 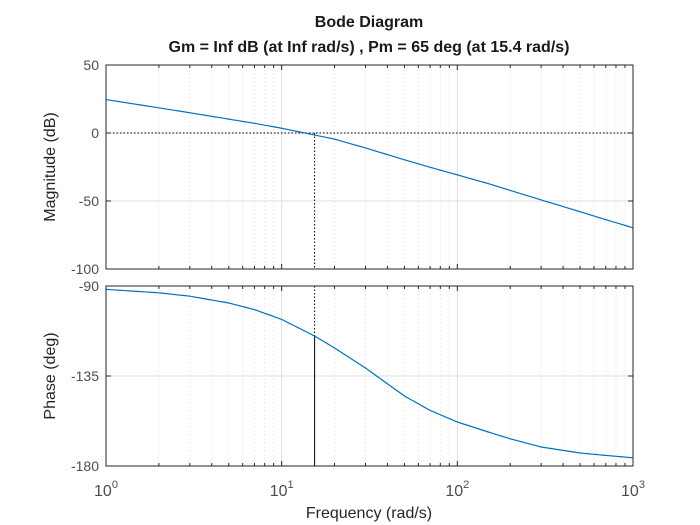 What do you see at coordinates (85, 466) in the screenshot?
I see `y-tick-label: -180` at bounding box center [85, 466].